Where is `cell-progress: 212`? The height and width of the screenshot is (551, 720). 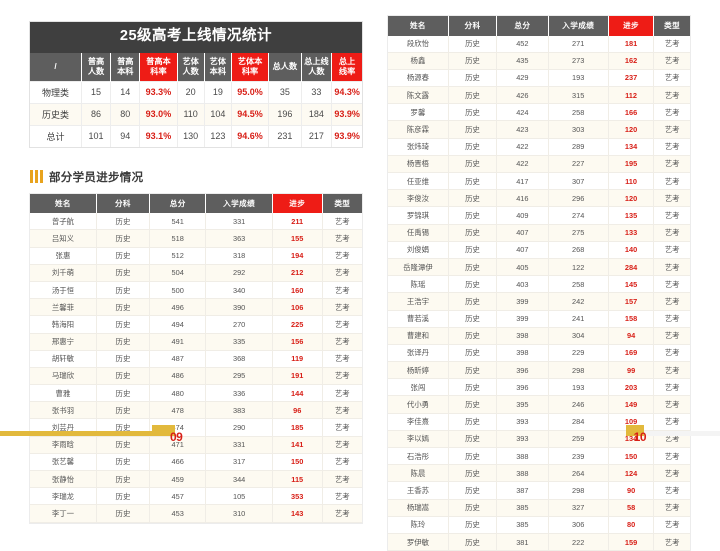
cell-progress: 212 is located at coordinates (297, 273).